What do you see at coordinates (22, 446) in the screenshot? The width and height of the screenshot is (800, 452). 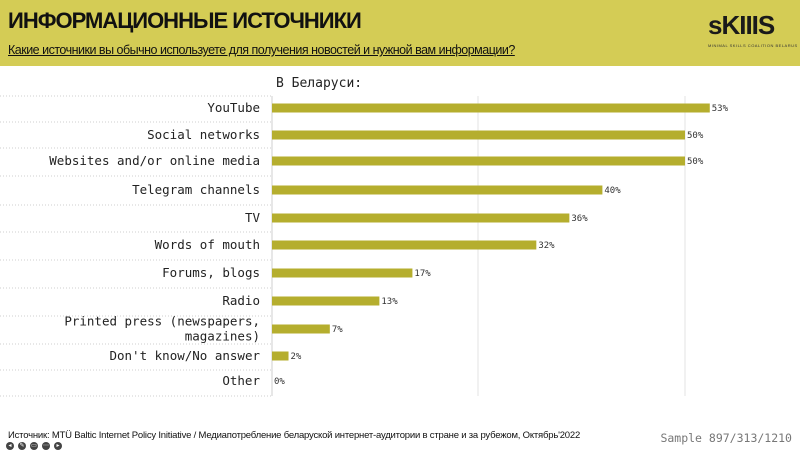 I see `pen-icon: ✎` at bounding box center [22, 446].